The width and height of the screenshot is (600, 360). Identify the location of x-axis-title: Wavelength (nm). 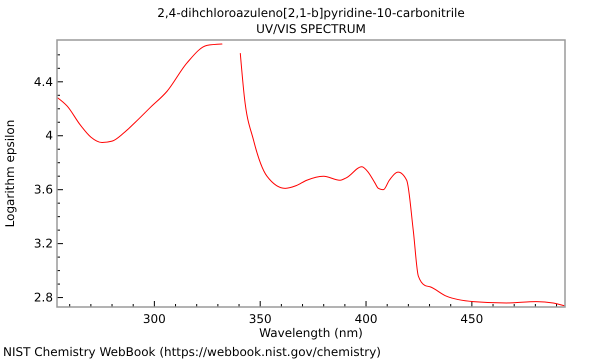
(311, 333).